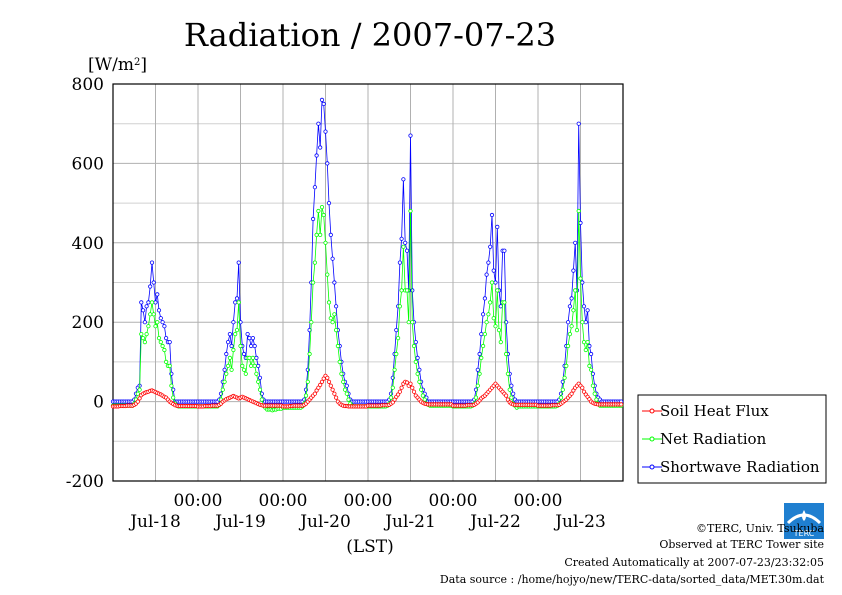 This screenshot has width=842, height=595. What do you see at coordinates (494, 522) in the screenshot?
I see `x-tick-day-label: Jul-22` at bounding box center [494, 522].